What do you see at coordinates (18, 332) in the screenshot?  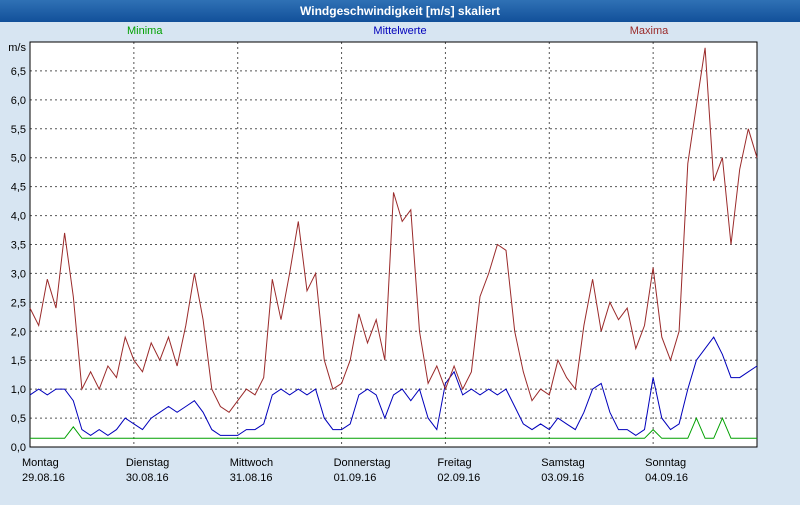 I see `y-axis-tick-label: 2,0` at bounding box center [18, 332].